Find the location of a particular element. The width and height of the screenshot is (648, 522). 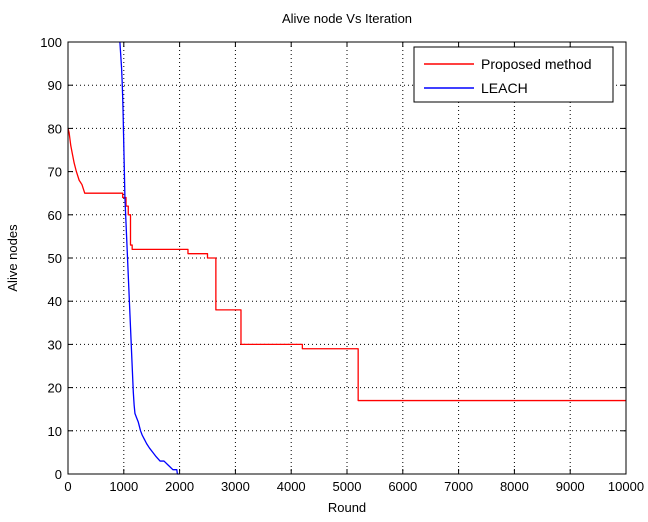

y-tick-label: 40 is located at coordinates (55, 301).